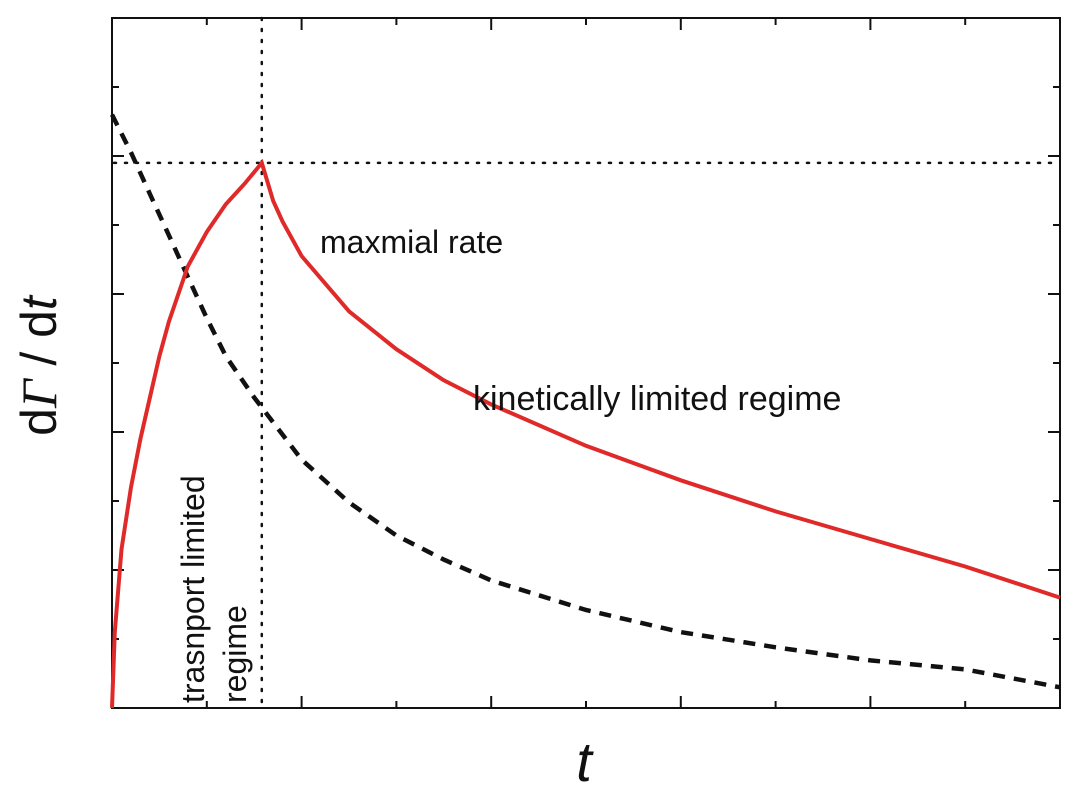 Image resolution: width=1065 pixels, height=787 pixels. I want to click on y-axis-label-mid: / d, so click(39, 344).